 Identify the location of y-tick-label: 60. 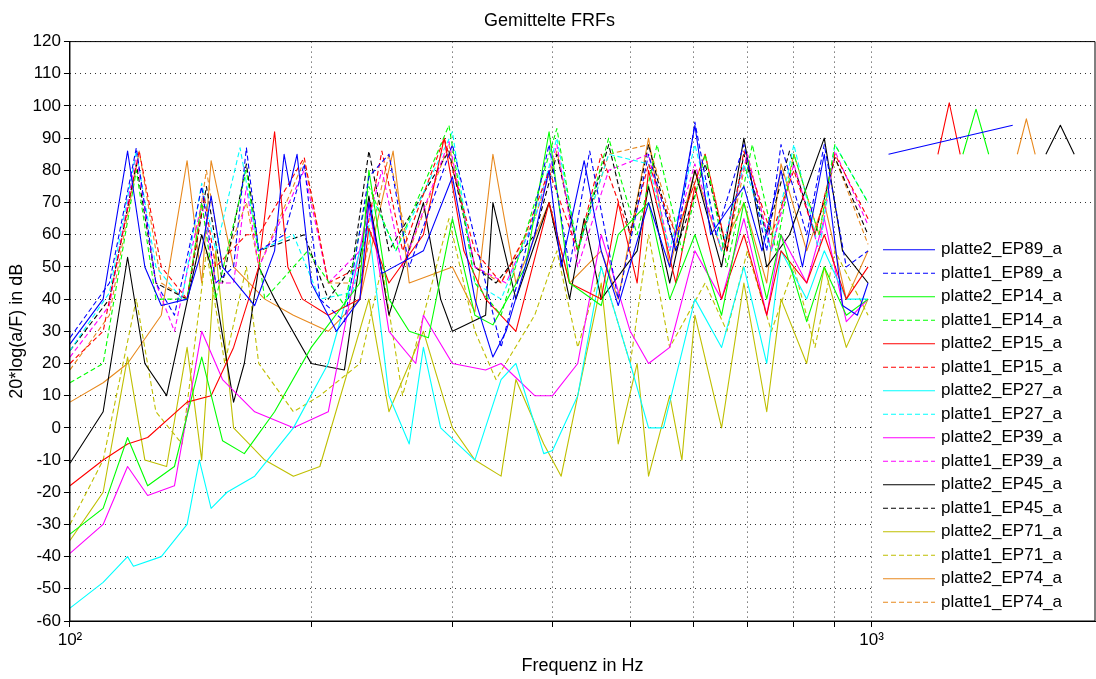
(51, 234).